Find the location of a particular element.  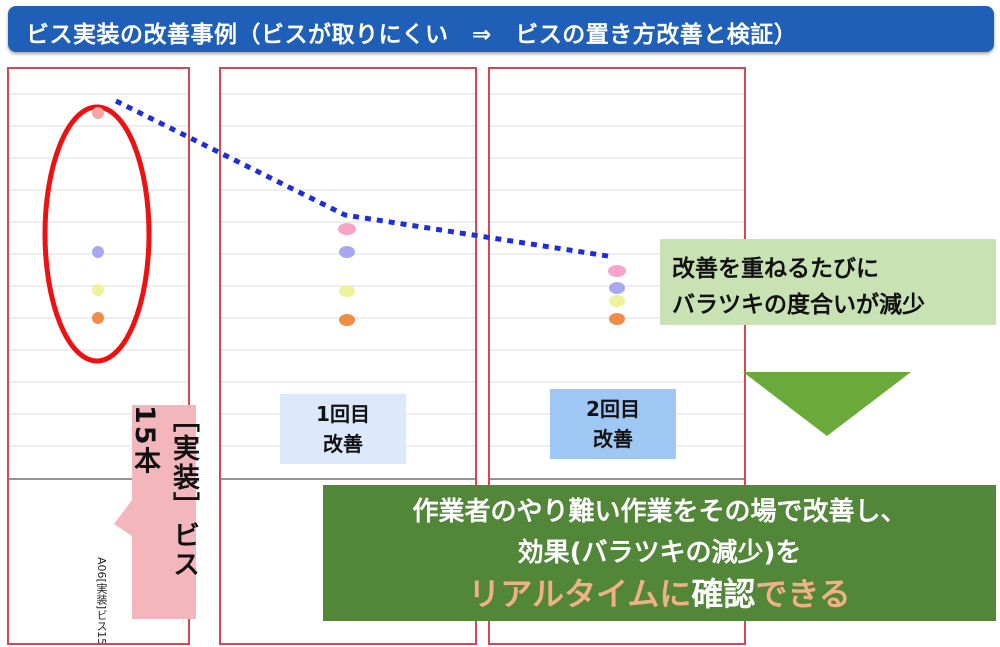

screw-count-callout: ［実装］ビス15本 is located at coordinates (164, 512).